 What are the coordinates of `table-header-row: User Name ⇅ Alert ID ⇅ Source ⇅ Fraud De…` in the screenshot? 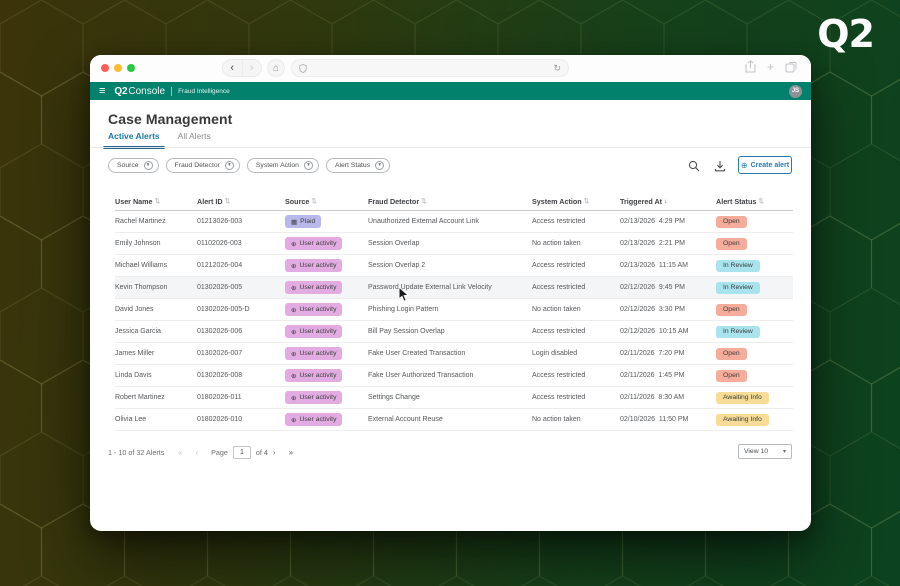 It's located at (454, 201).